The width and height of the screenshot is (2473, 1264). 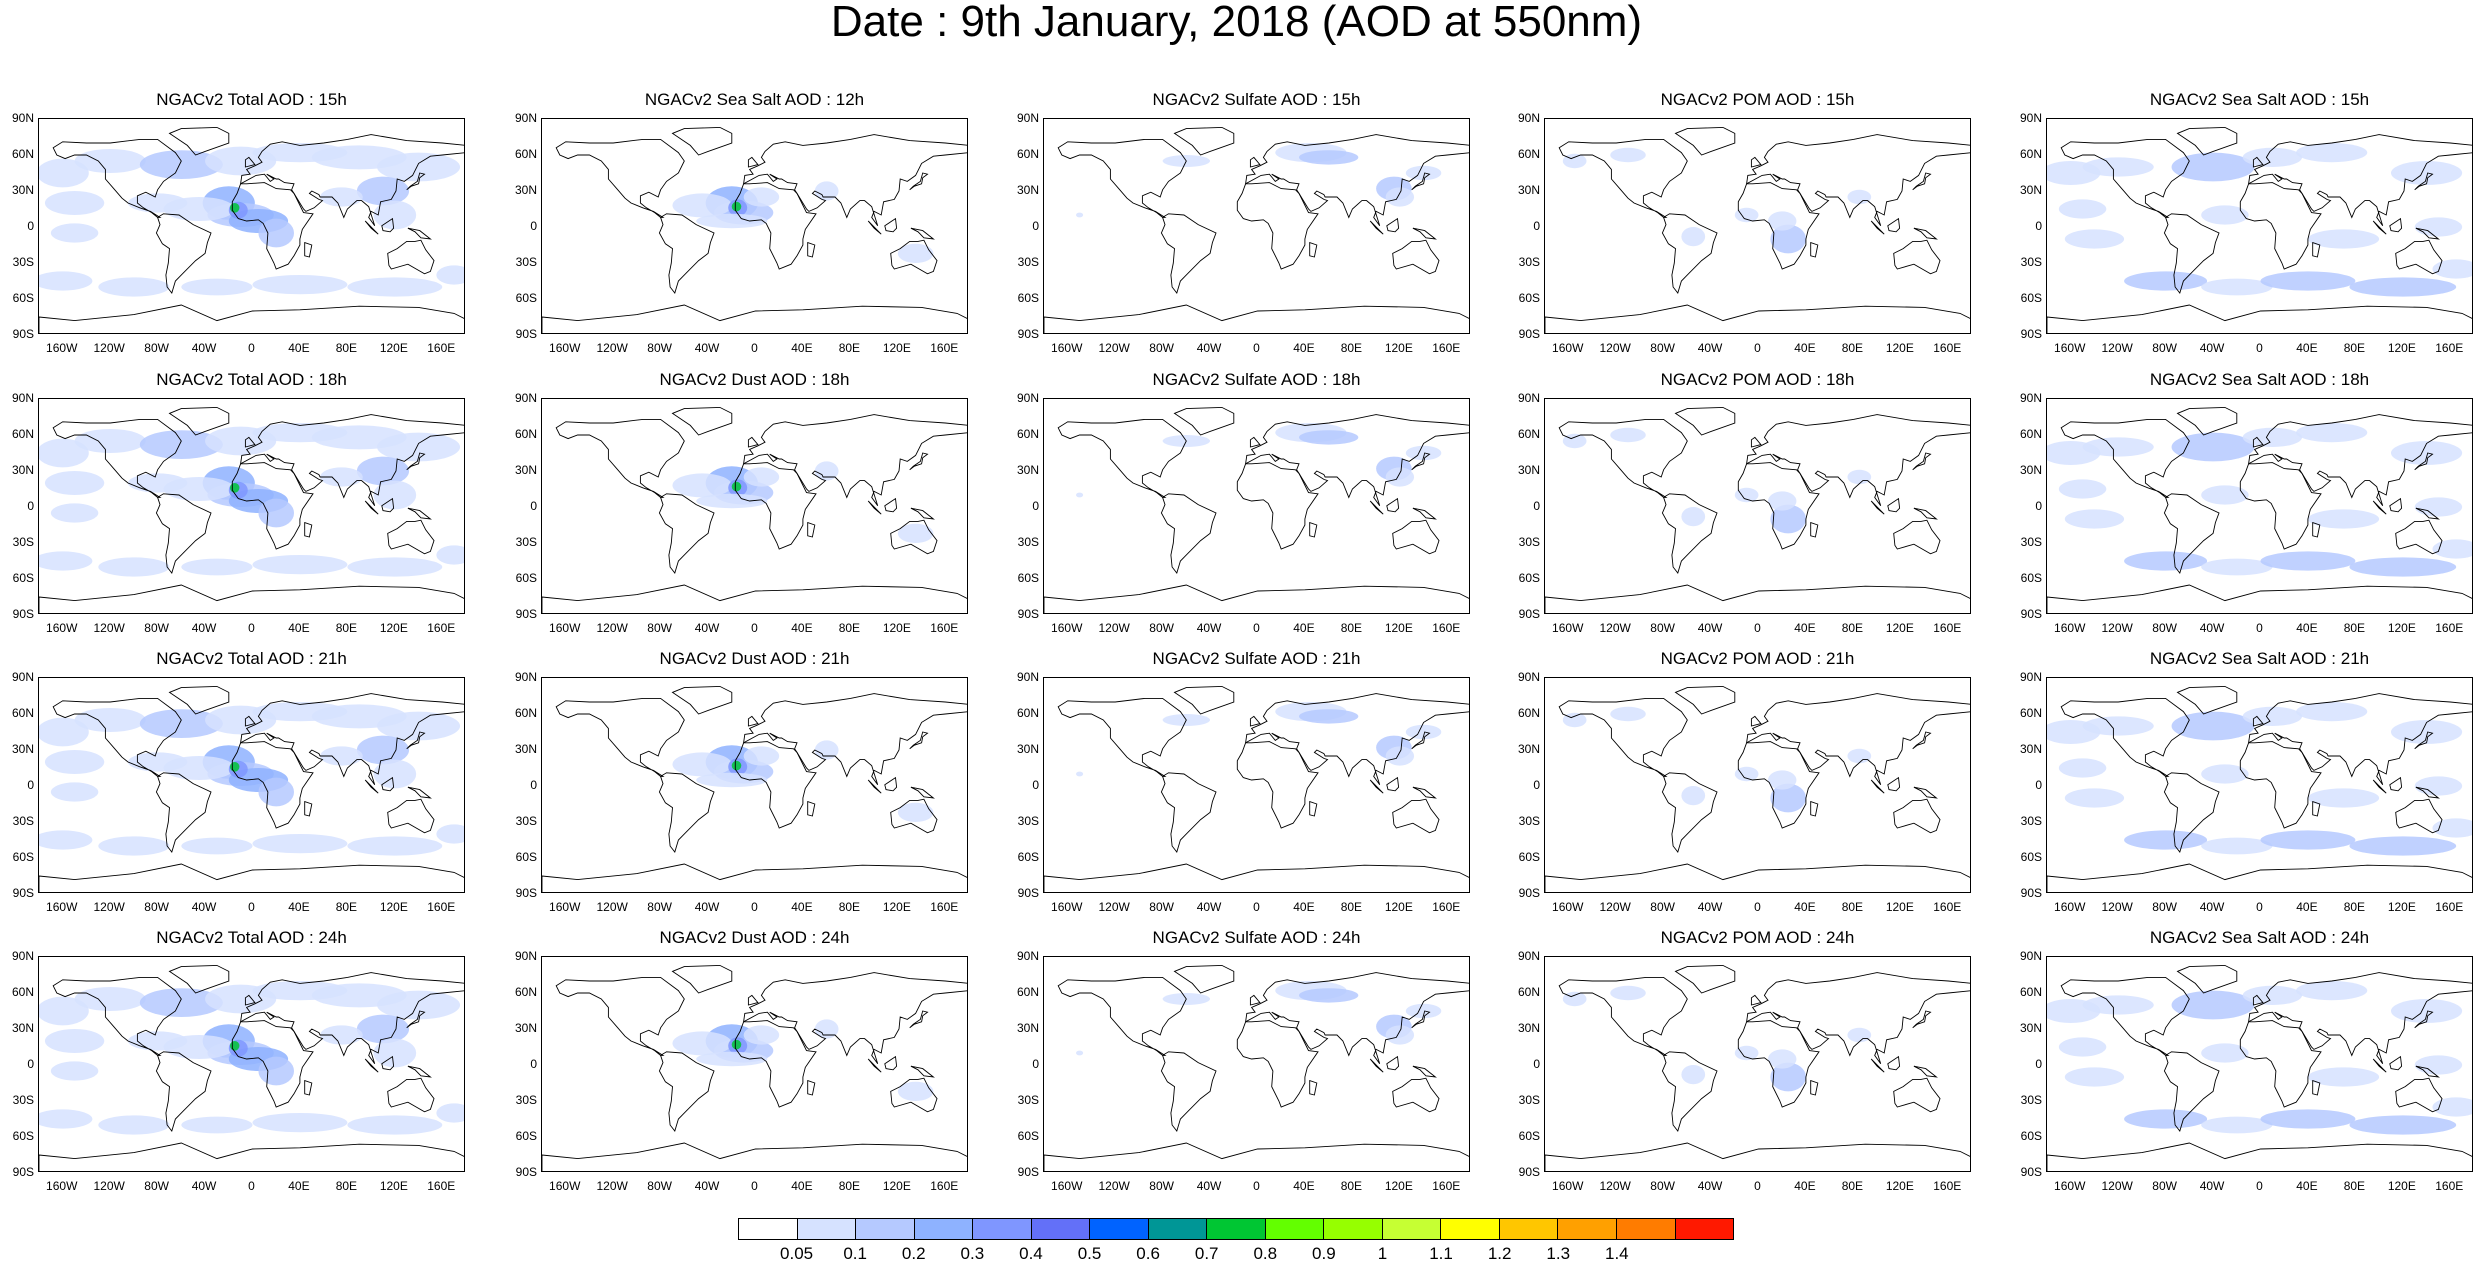 What do you see at coordinates (2031, 542) in the screenshot?
I see `lat-tick-label: 30S` at bounding box center [2031, 542].